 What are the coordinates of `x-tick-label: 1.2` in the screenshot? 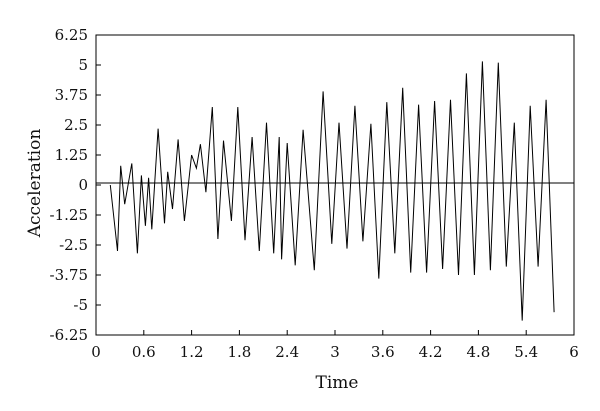 It's located at (192, 352).